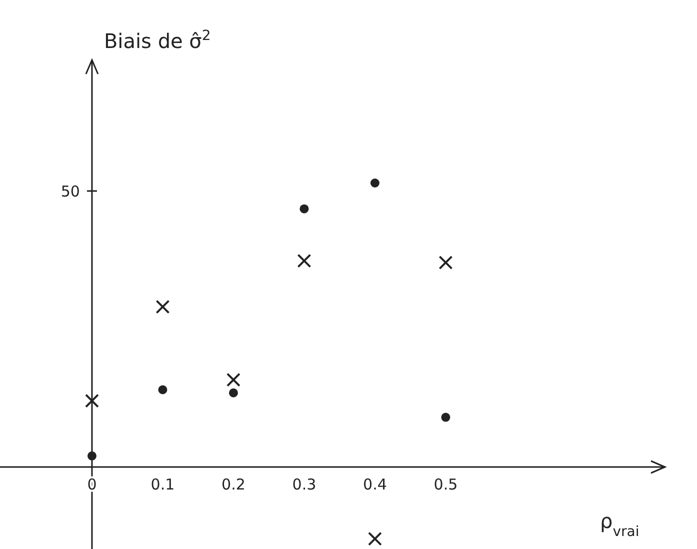  What do you see at coordinates (446, 485) in the screenshot?
I see `x-tick-label: 0.5` at bounding box center [446, 485].